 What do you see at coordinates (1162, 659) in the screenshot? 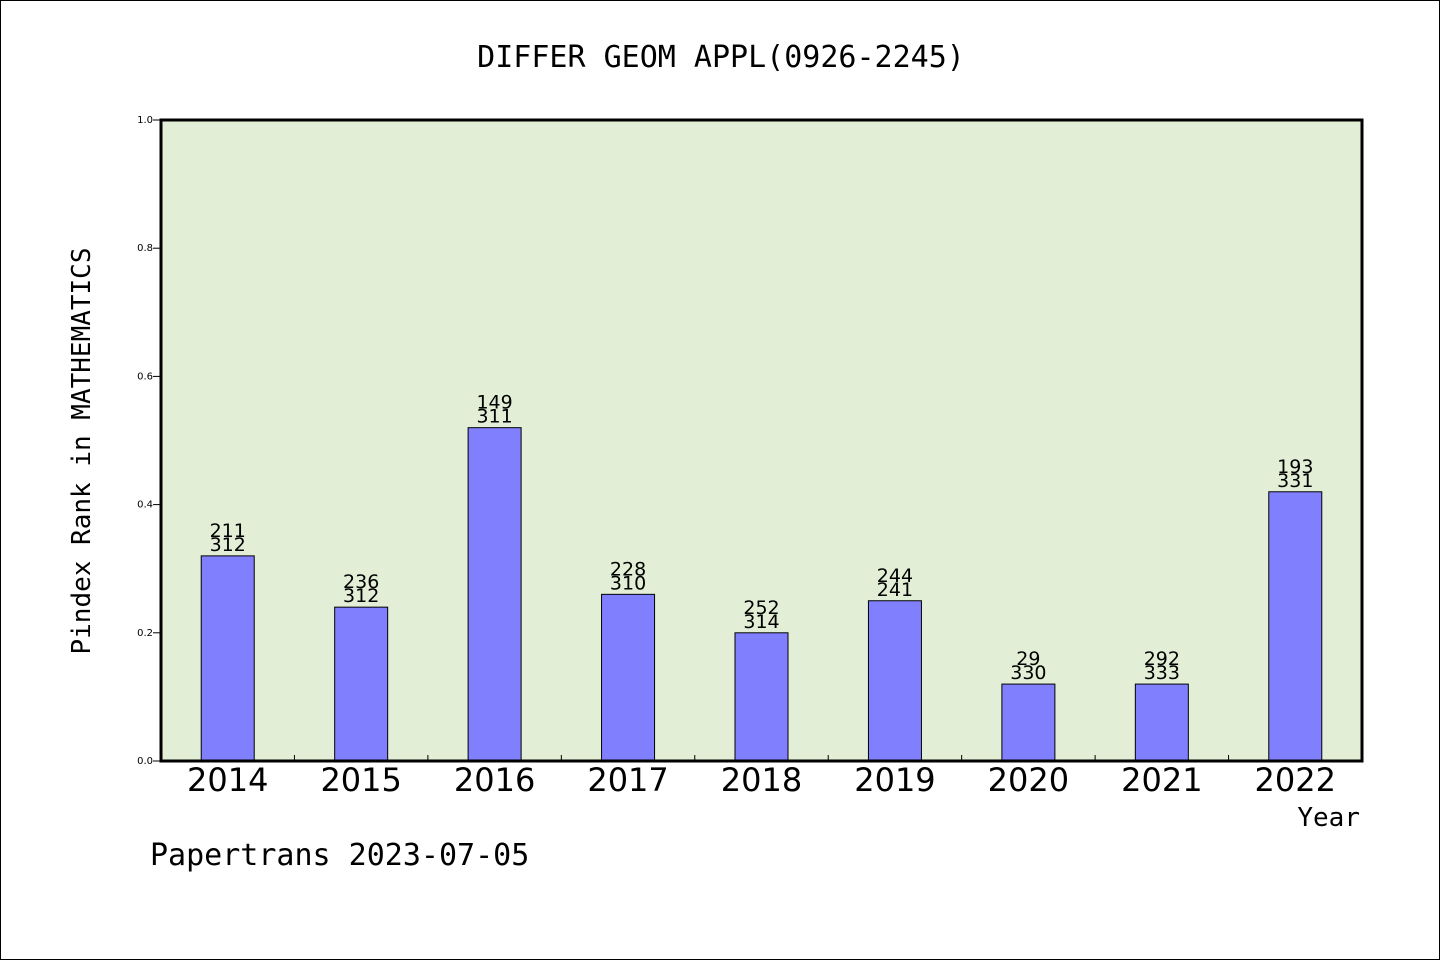
I see `data-label-top: 292` at bounding box center [1162, 659].